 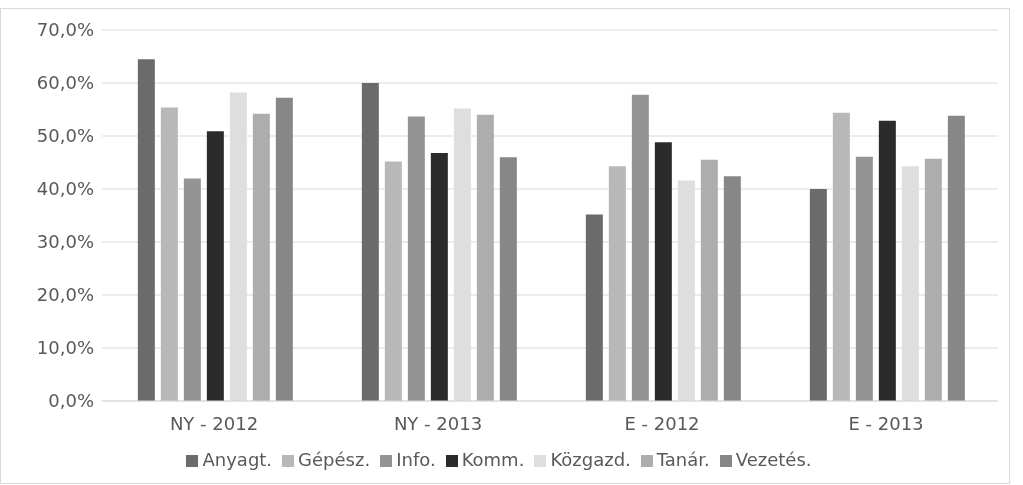 I want to click on x-tick-label: E - 2013, so click(x=886, y=423).